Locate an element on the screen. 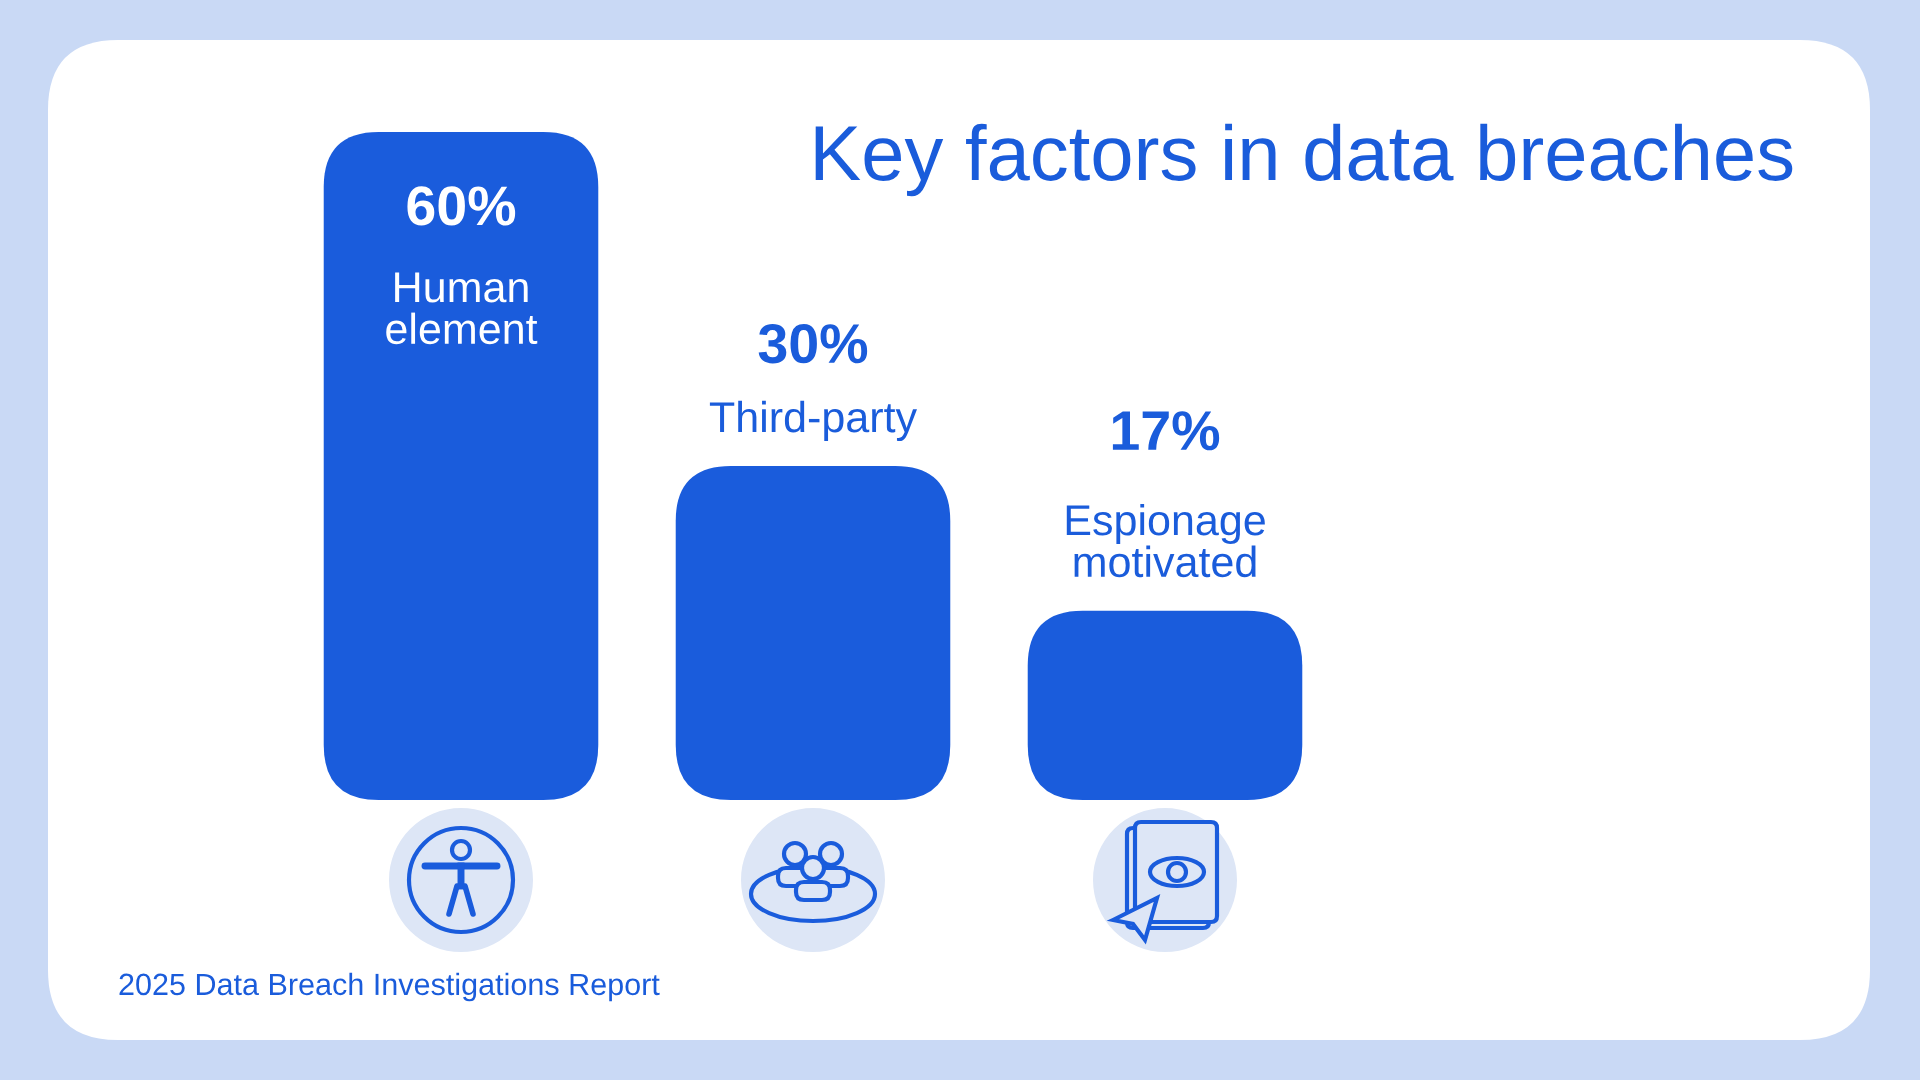 This screenshot has height=1080, width=1920. chart-title: Key factors in data breaches is located at coordinates (1304, 160).